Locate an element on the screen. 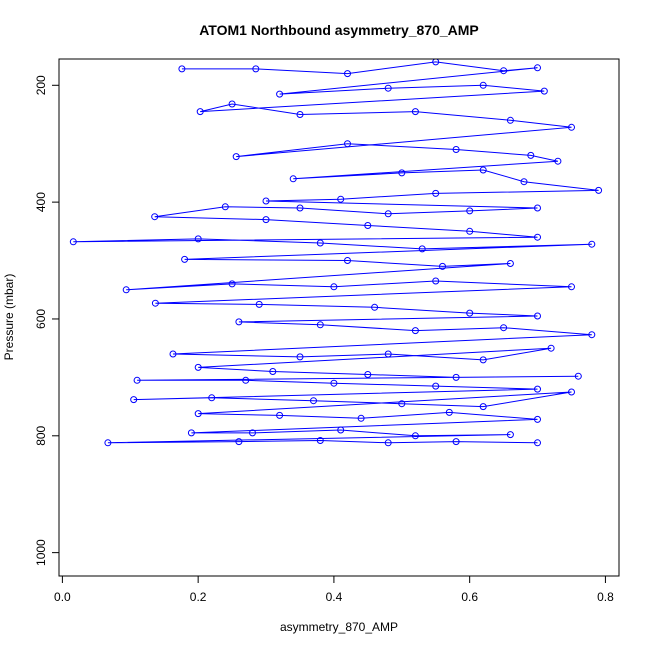  x-axis: 0.0 0.2 0.4 0.6 0.8 is located at coordinates (334, 589).